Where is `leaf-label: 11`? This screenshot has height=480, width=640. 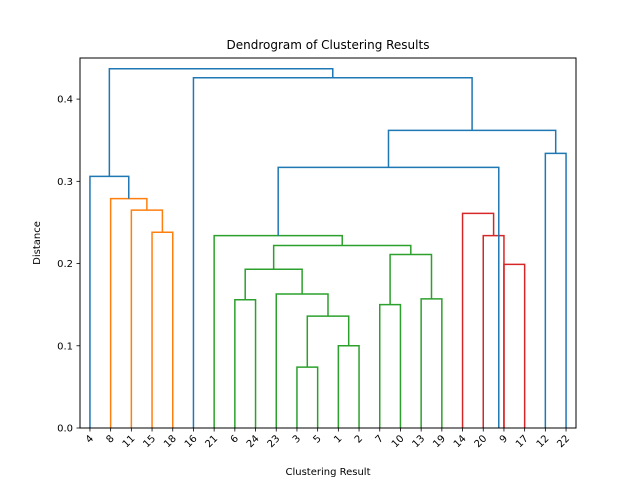
leaf-label: 11 is located at coordinates (129, 441).